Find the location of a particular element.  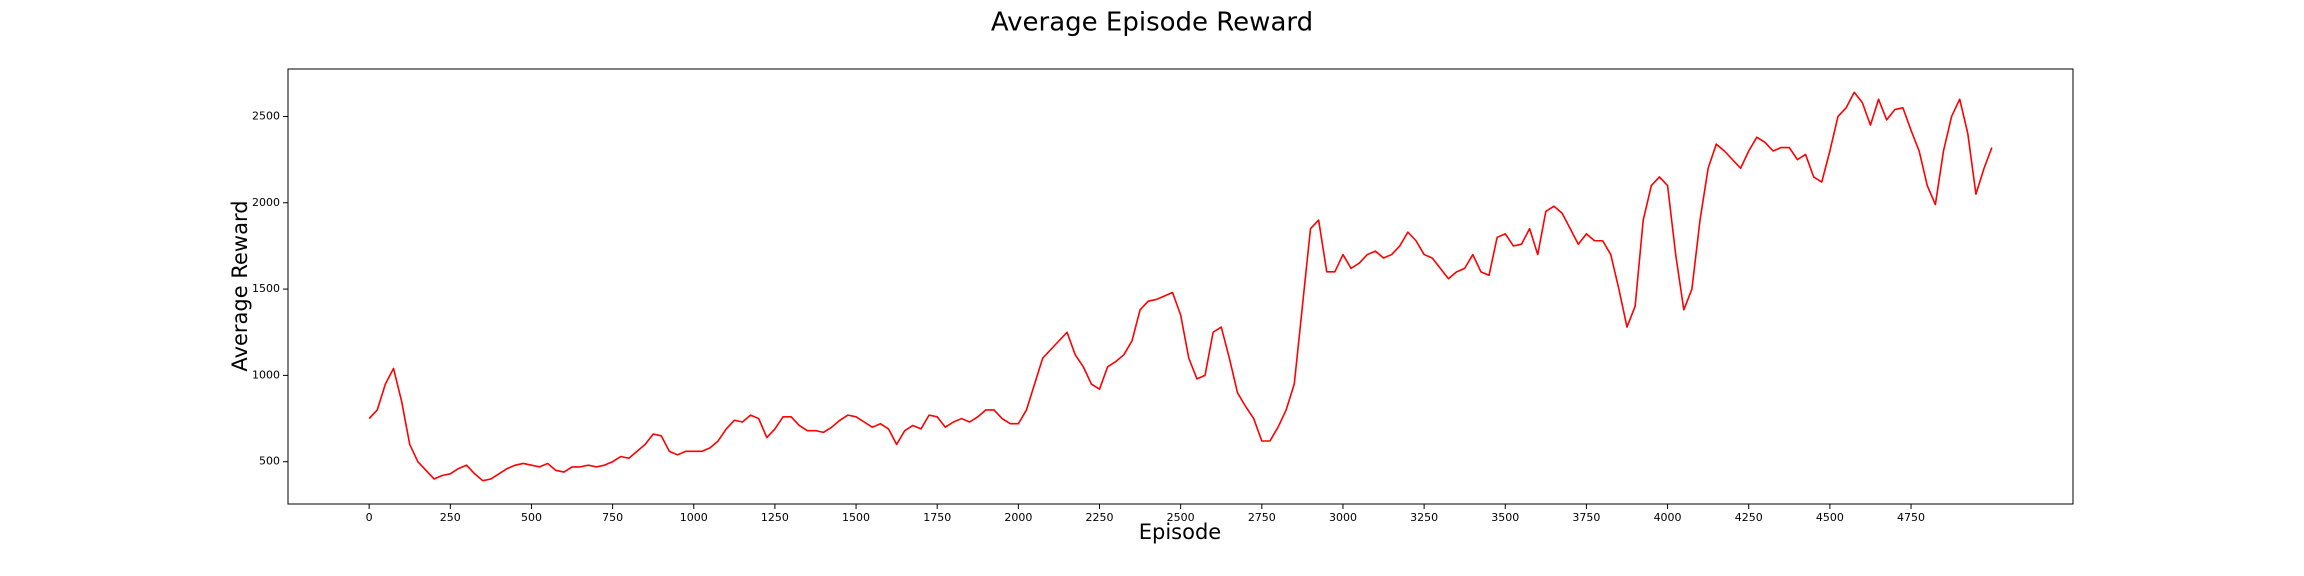

y-tick-label: 500 is located at coordinates (269, 461).